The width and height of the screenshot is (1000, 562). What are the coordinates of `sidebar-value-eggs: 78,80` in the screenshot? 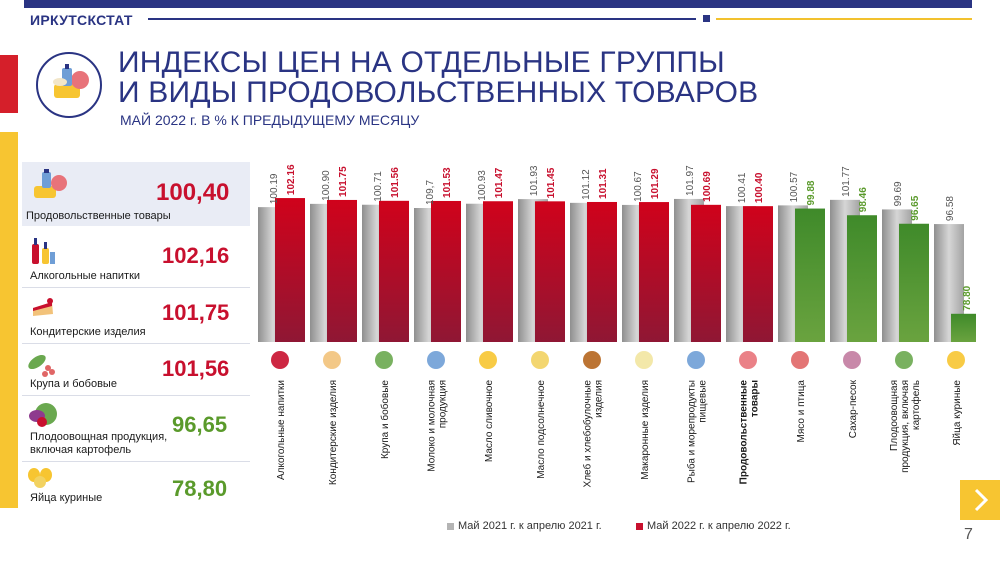 It's located at (200, 488).